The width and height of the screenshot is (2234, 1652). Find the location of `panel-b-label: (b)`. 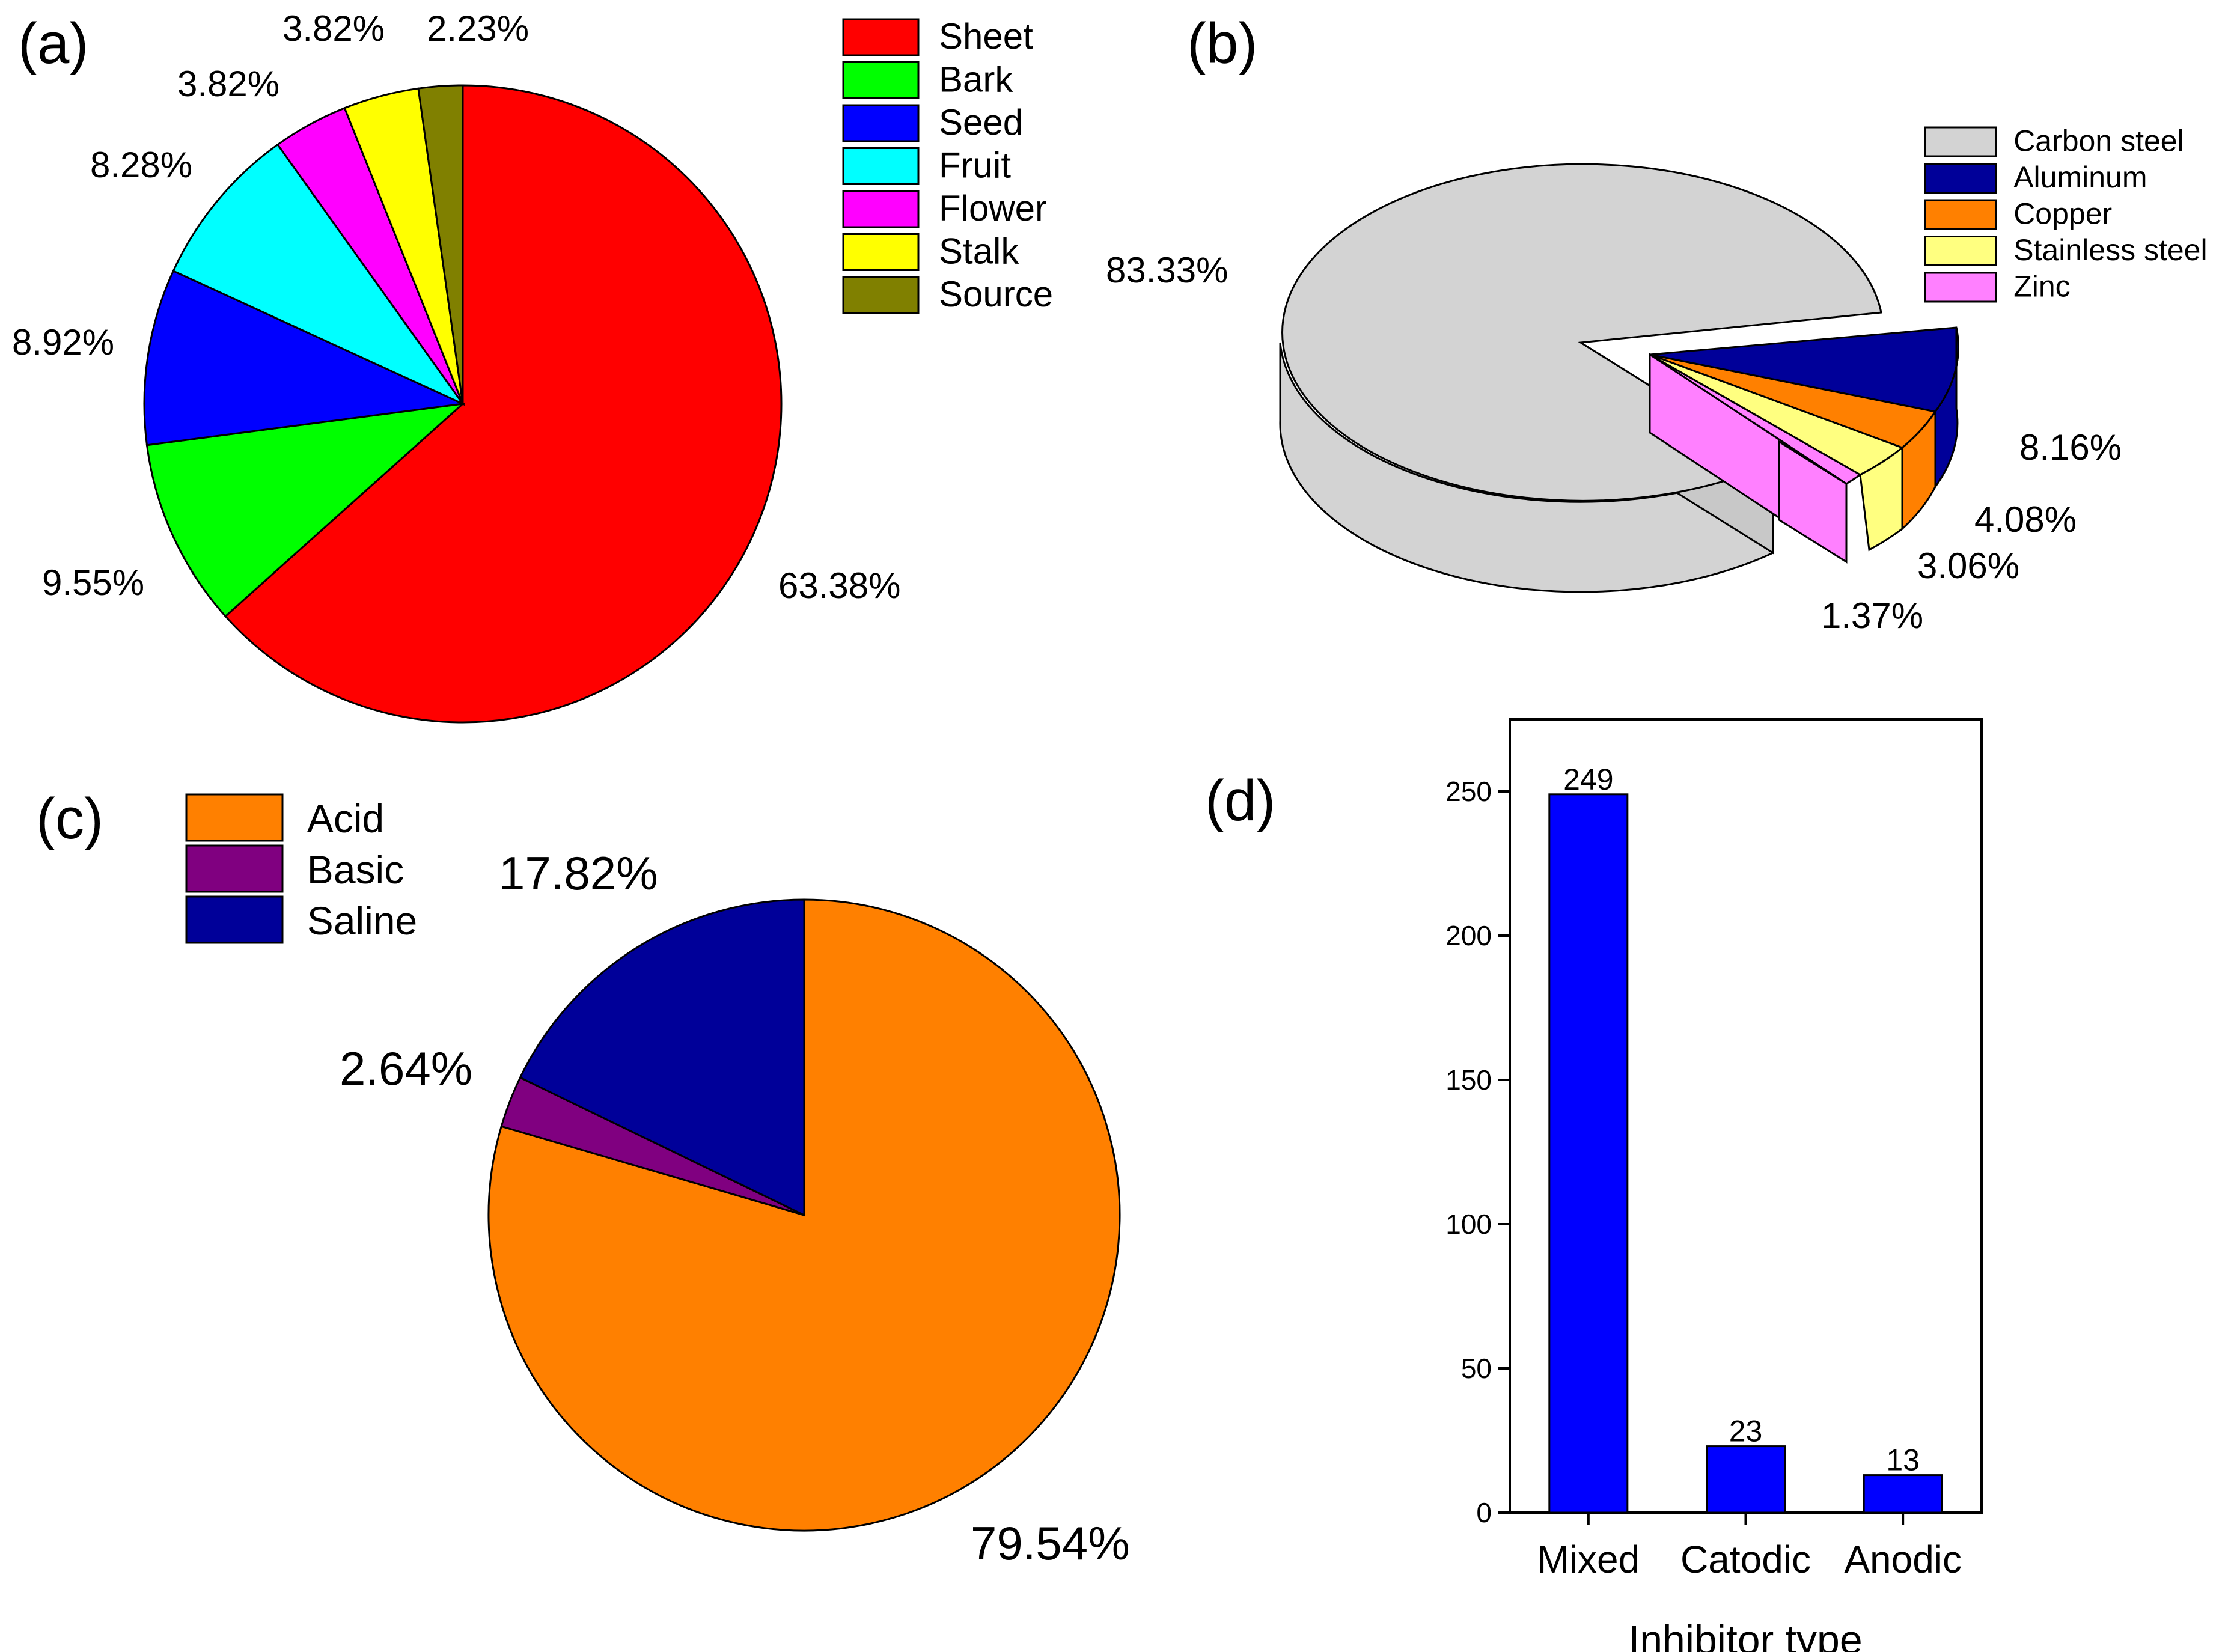

panel-b-label: (b) is located at coordinates (1222, 43).